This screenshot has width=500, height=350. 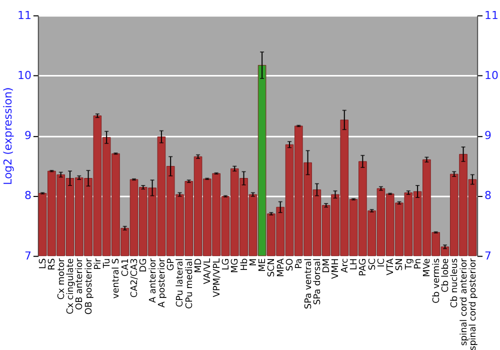 What do you see at coordinates (162, 283) in the screenshot?
I see `x-tick-label: A posterior` at bounding box center [162, 283].